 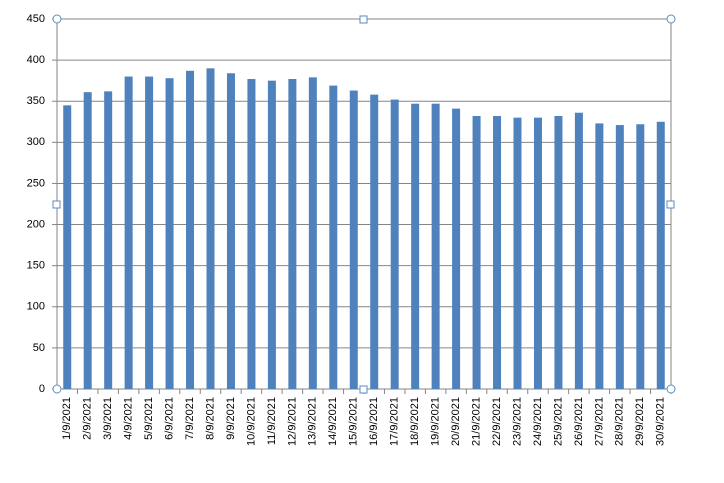 I want to click on y-tick-label: 50, so click(x=39, y=348).